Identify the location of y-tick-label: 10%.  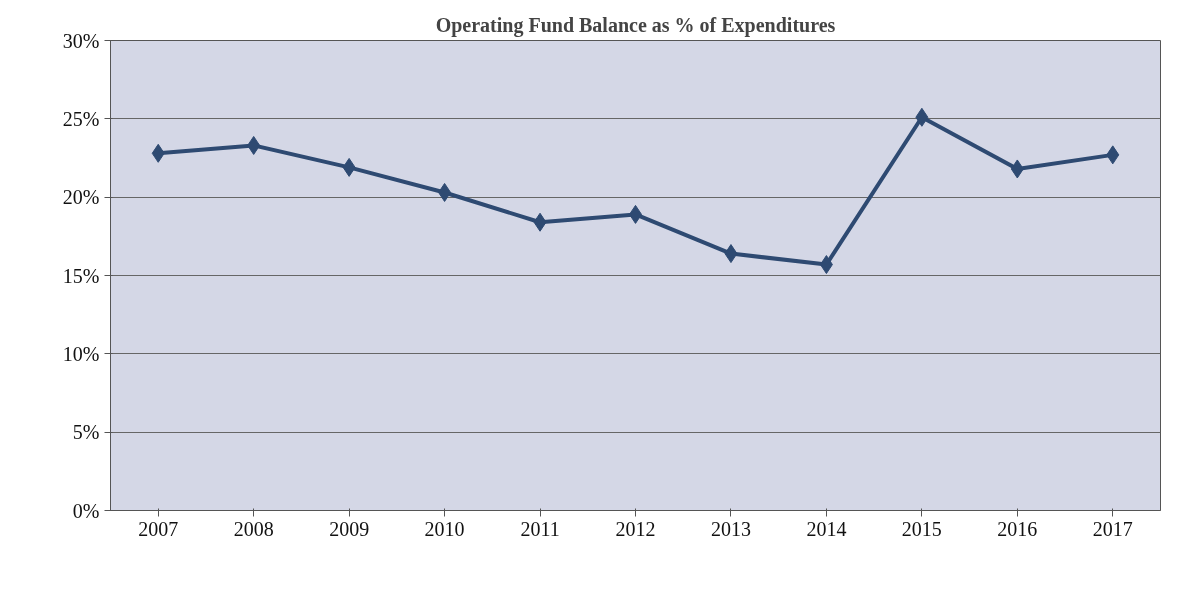
(81, 353).